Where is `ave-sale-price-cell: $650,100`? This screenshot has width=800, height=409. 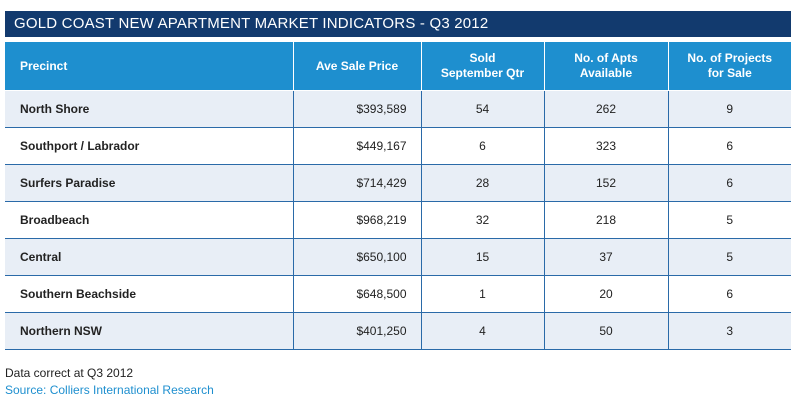
ave-sale-price-cell: $650,100 is located at coordinates (356, 257).